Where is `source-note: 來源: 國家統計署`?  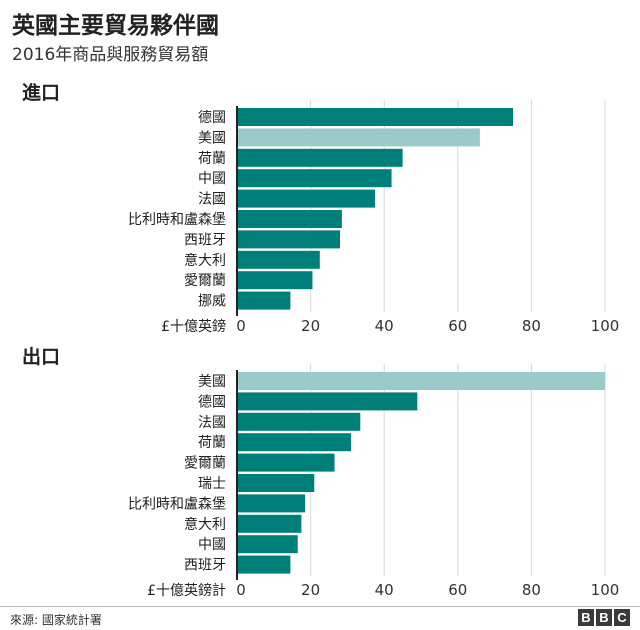 source-note: 來源: 國家統計署 is located at coordinates (56, 620).